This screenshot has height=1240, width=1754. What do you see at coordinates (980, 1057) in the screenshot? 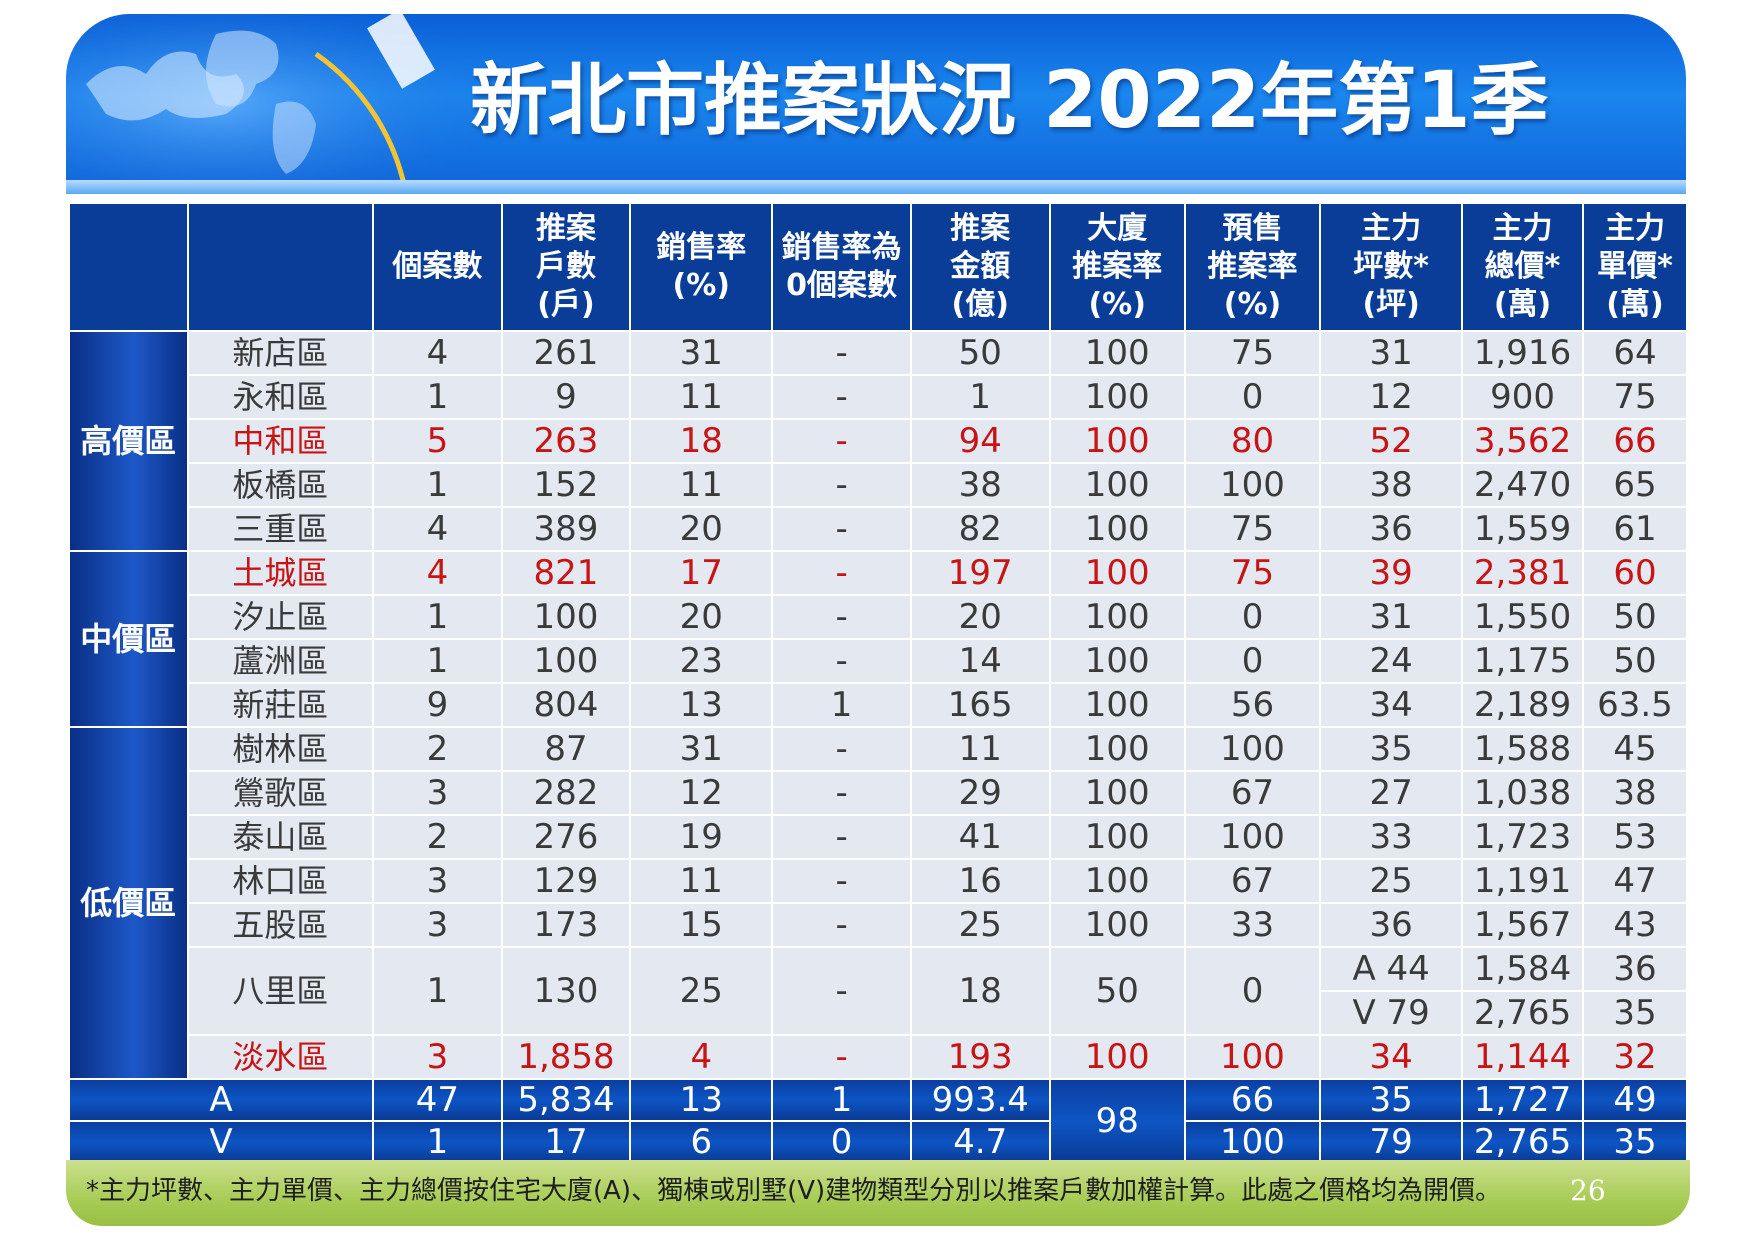
I see `cell-amount: 193` at bounding box center [980, 1057].